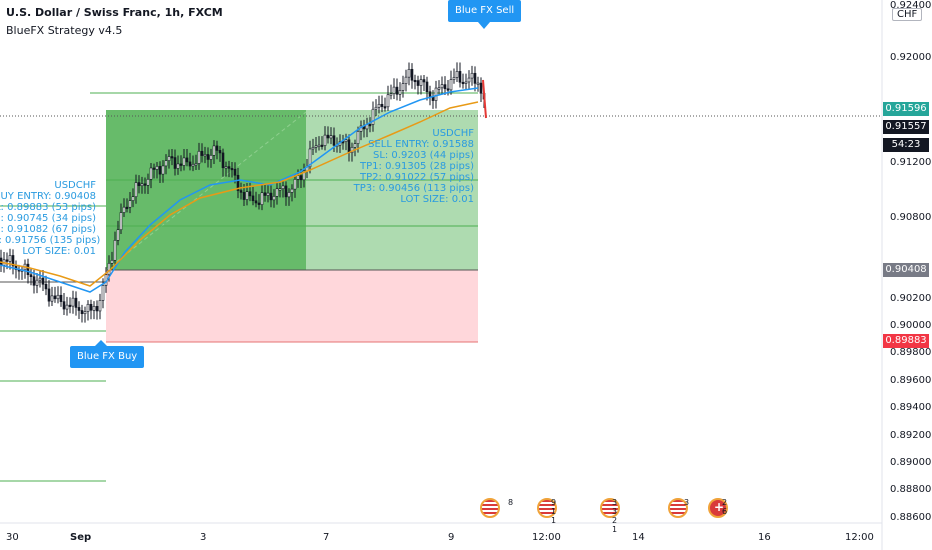 The image size is (932, 550). What do you see at coordinates (485, 11) in the screenshot?
I see `sell-signal-tag: Blue FX Sell` at bounding box center [485, 11].